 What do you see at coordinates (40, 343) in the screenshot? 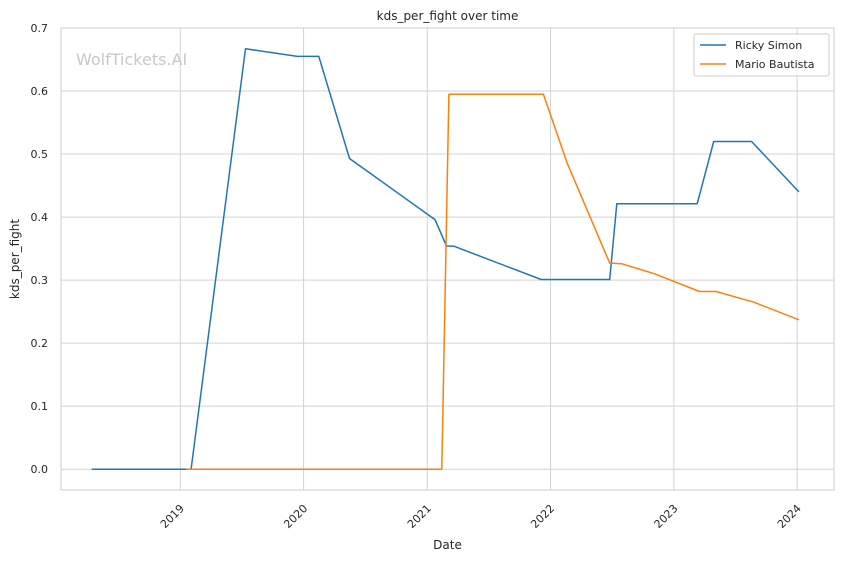
I see `y-tick-label: 0.2` at bounding box center [40, 343].